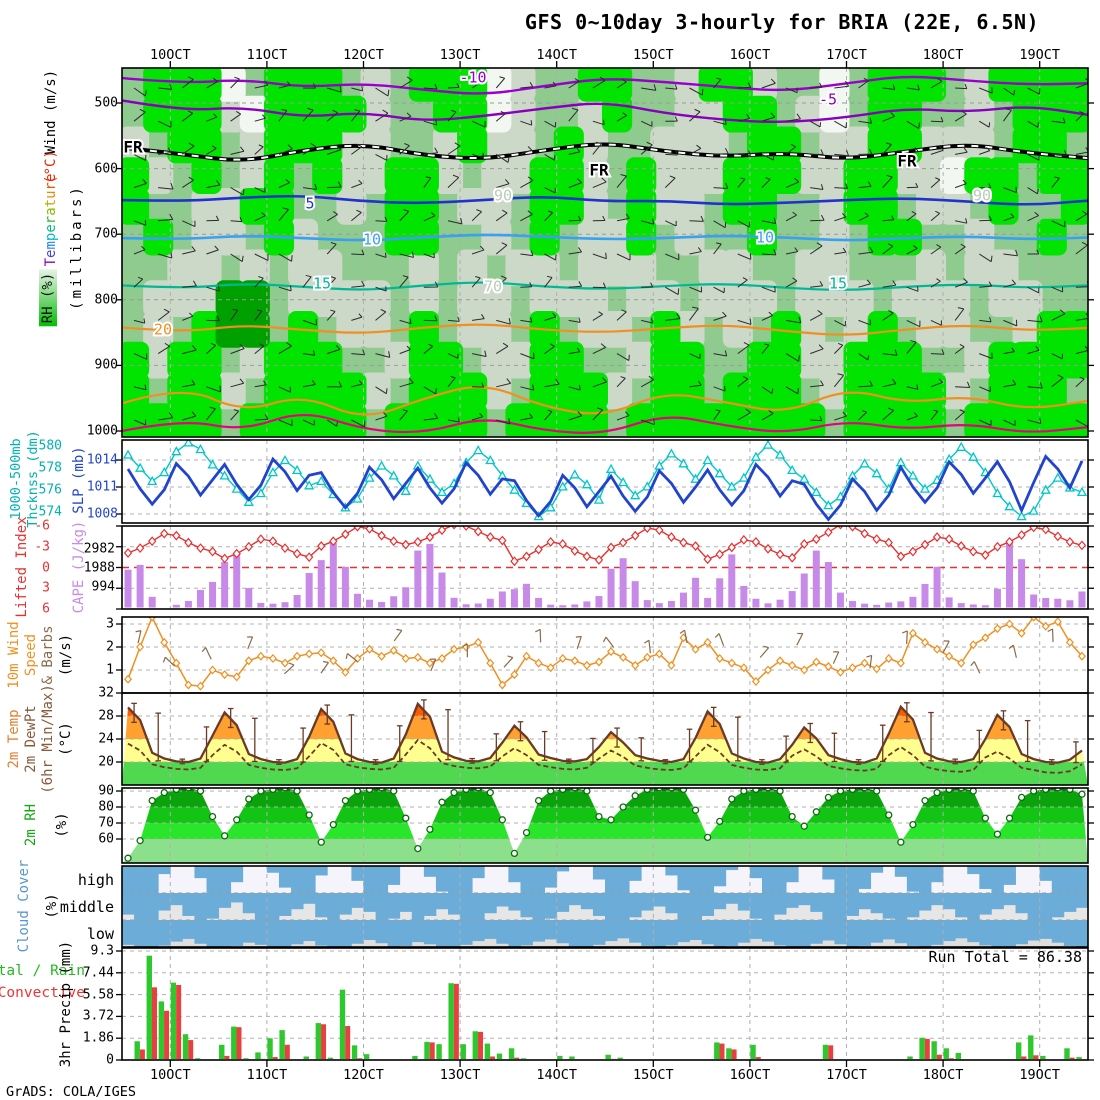 The width and height of the screenshot is (1100, 1100). I want to click on p4-tick-1: 1, so click(110, 670).